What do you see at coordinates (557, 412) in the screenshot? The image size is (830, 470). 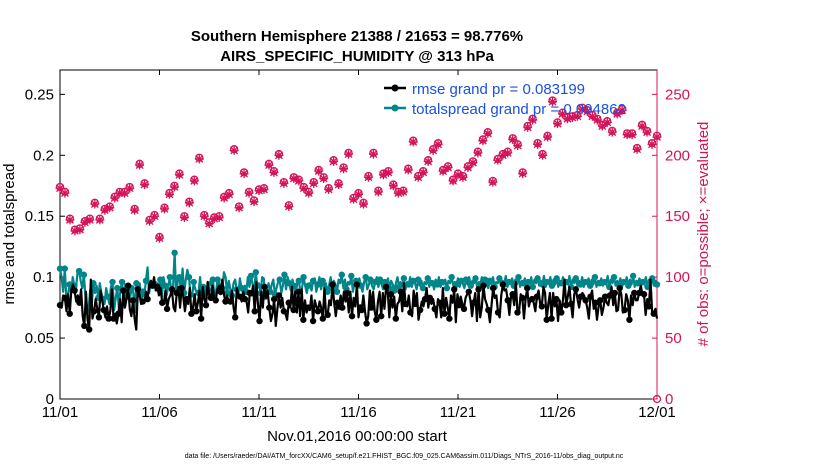 I see `x-tick-label: 11/26` at bounding box center [557, 412].